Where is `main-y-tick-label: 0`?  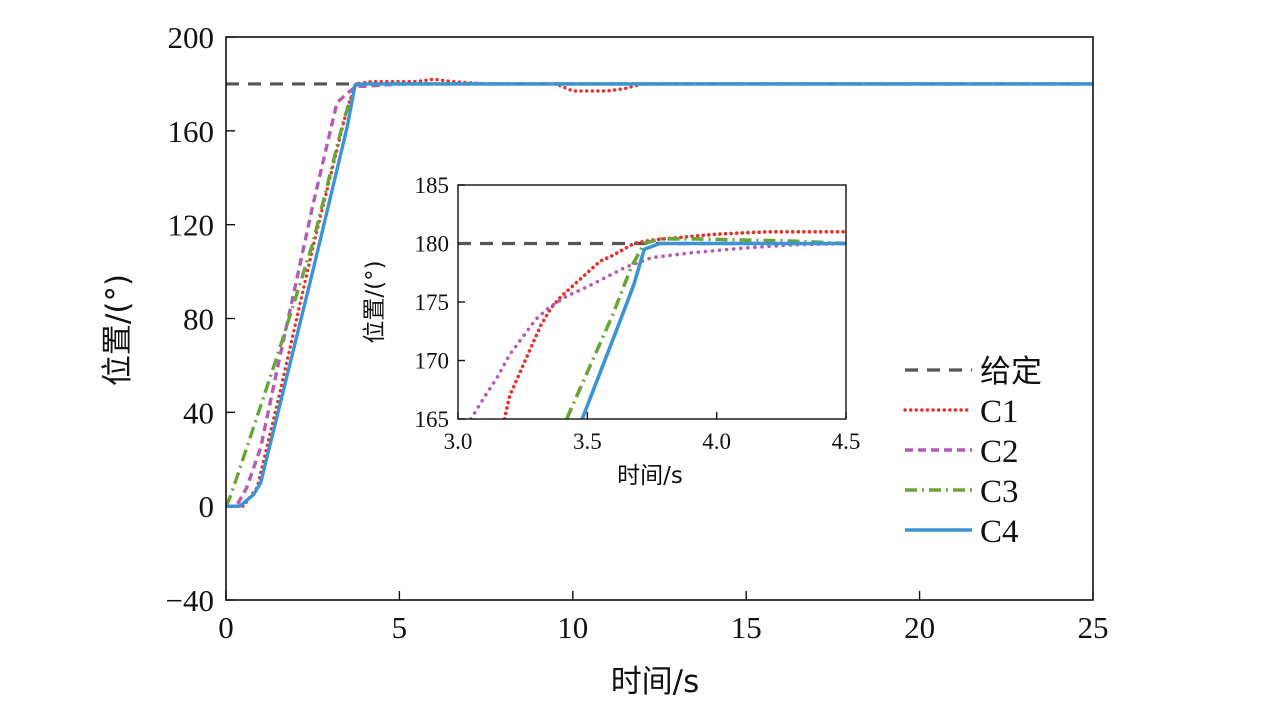 main-y-tick-label: 0 is located at coordinates (207, 506).